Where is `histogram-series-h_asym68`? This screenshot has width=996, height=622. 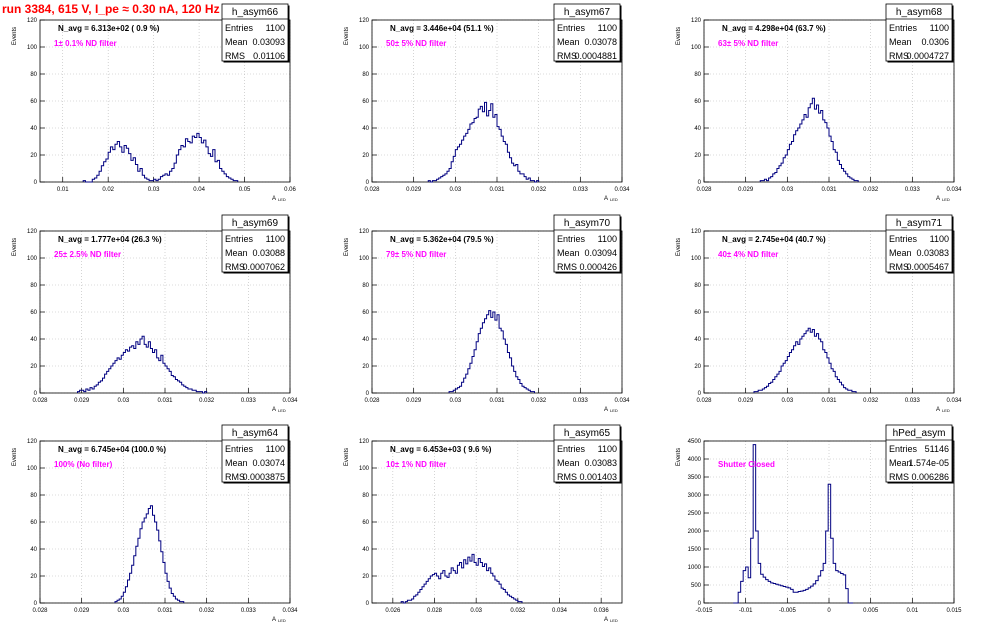 histogram-series-h_asym68 is located at coordinates (809, 139).